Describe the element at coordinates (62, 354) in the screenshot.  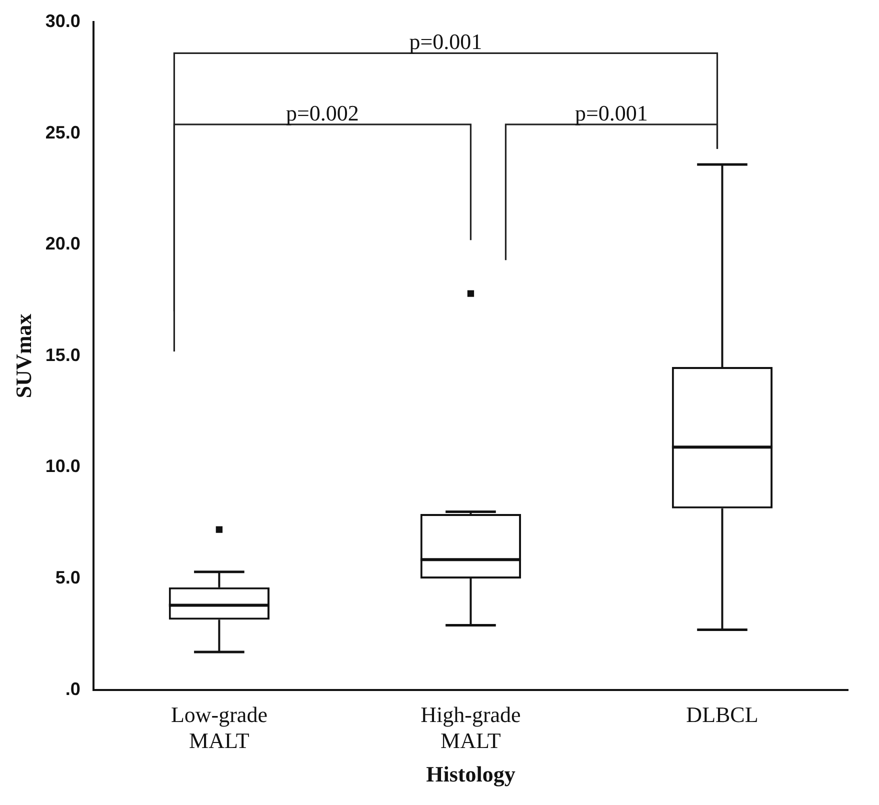
I see `y-tick-label: 15.0` at that location.